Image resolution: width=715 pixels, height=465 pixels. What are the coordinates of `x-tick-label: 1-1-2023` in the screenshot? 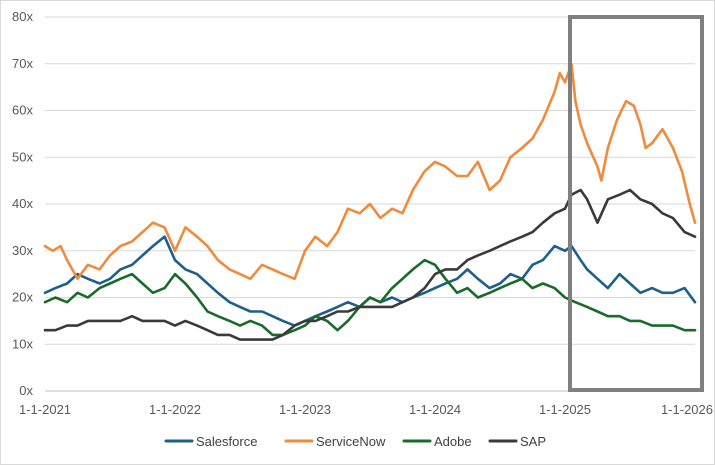 It's located at (305, 409).